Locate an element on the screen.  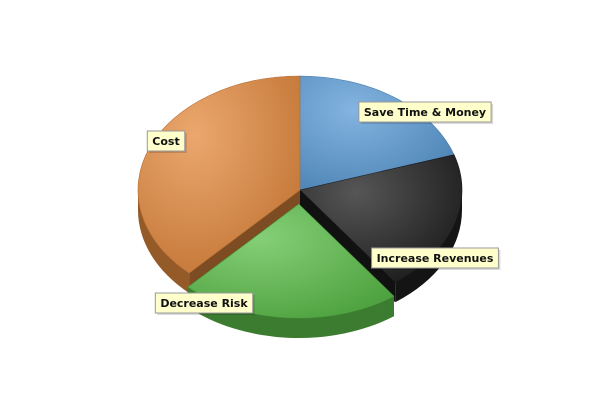
slice-label-decrease-risk: Decrease Risk is located at coordinates (204, 303).